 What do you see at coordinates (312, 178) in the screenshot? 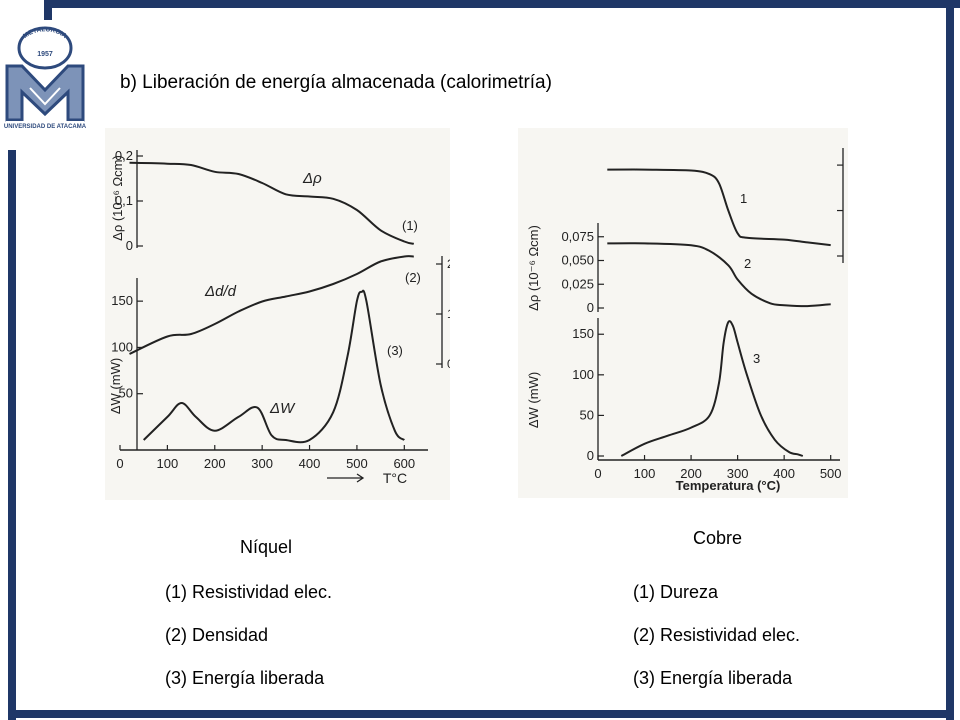
I see `series-name-label: Δρ` at bounding box center [312, 178].